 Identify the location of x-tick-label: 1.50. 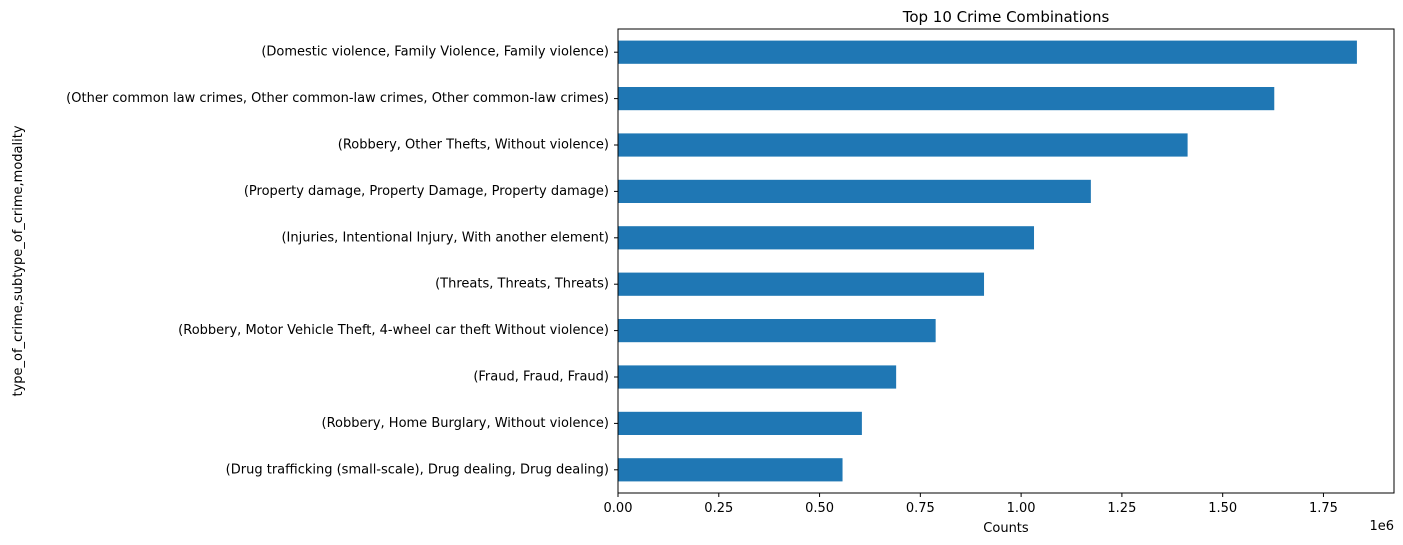
(1222, 508).